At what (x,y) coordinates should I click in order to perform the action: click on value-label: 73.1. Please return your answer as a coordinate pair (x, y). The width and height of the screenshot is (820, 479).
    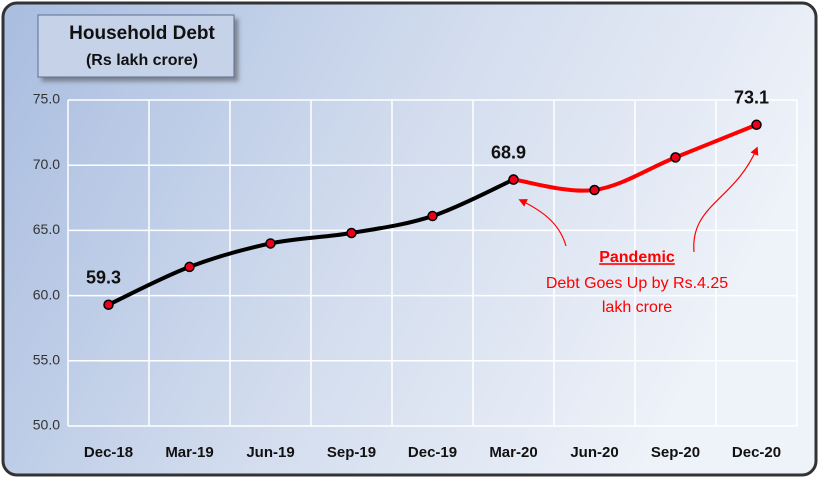
    Looking at the image, I should click on (751, 98).